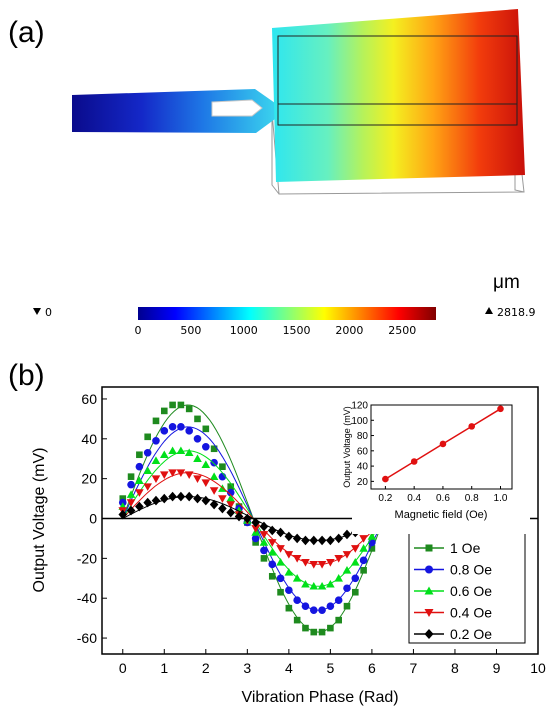  I want to click on unit-label: μm, so click(506, 282).